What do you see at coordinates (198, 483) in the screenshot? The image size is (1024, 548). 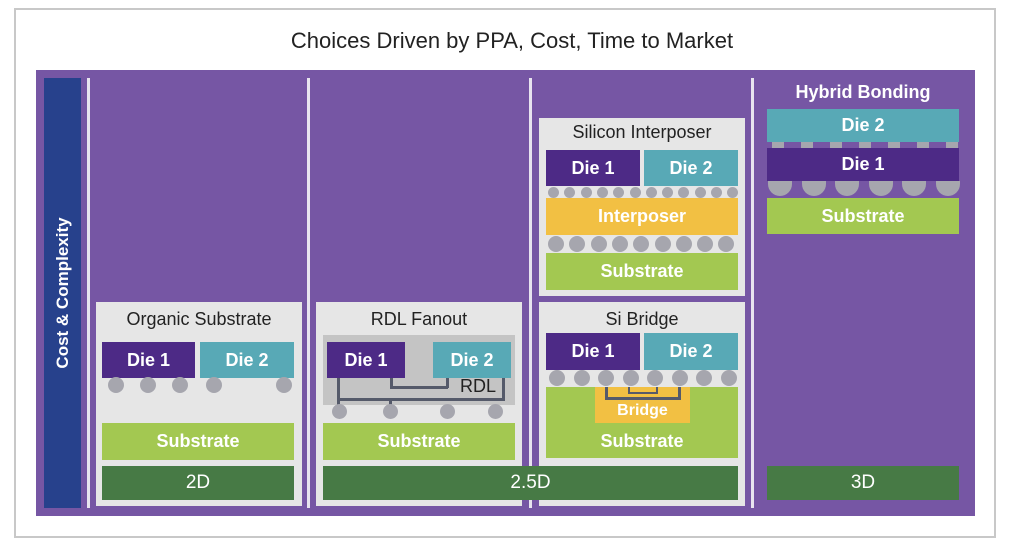 I see `level-2d: 2D` at bounding box center [198, 483].